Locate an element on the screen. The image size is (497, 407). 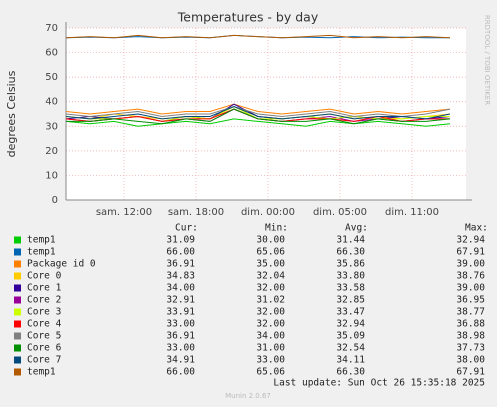
chart-title: Temperatures - by day is located at coordinates (248, 17).